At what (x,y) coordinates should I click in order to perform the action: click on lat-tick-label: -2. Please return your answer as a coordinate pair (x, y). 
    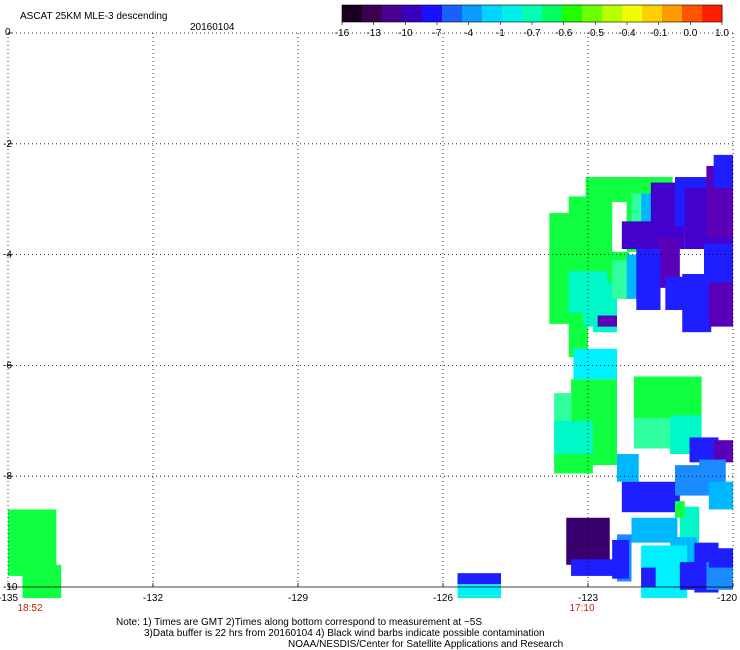
    Looking at the image, I should click on (7, 144).